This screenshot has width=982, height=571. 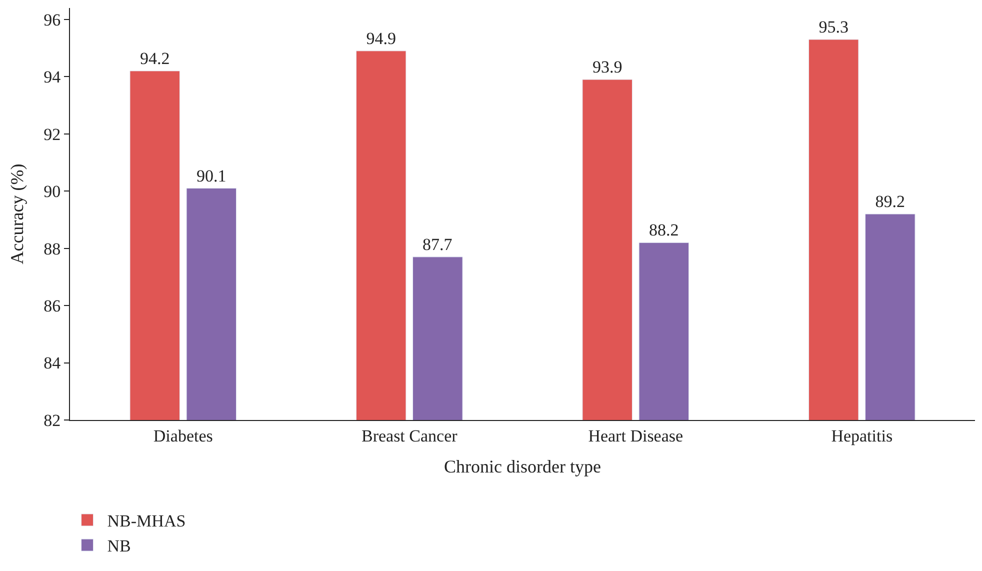 I want to click on x-tick-label: Heart Disease, so click(x=636, y=436).